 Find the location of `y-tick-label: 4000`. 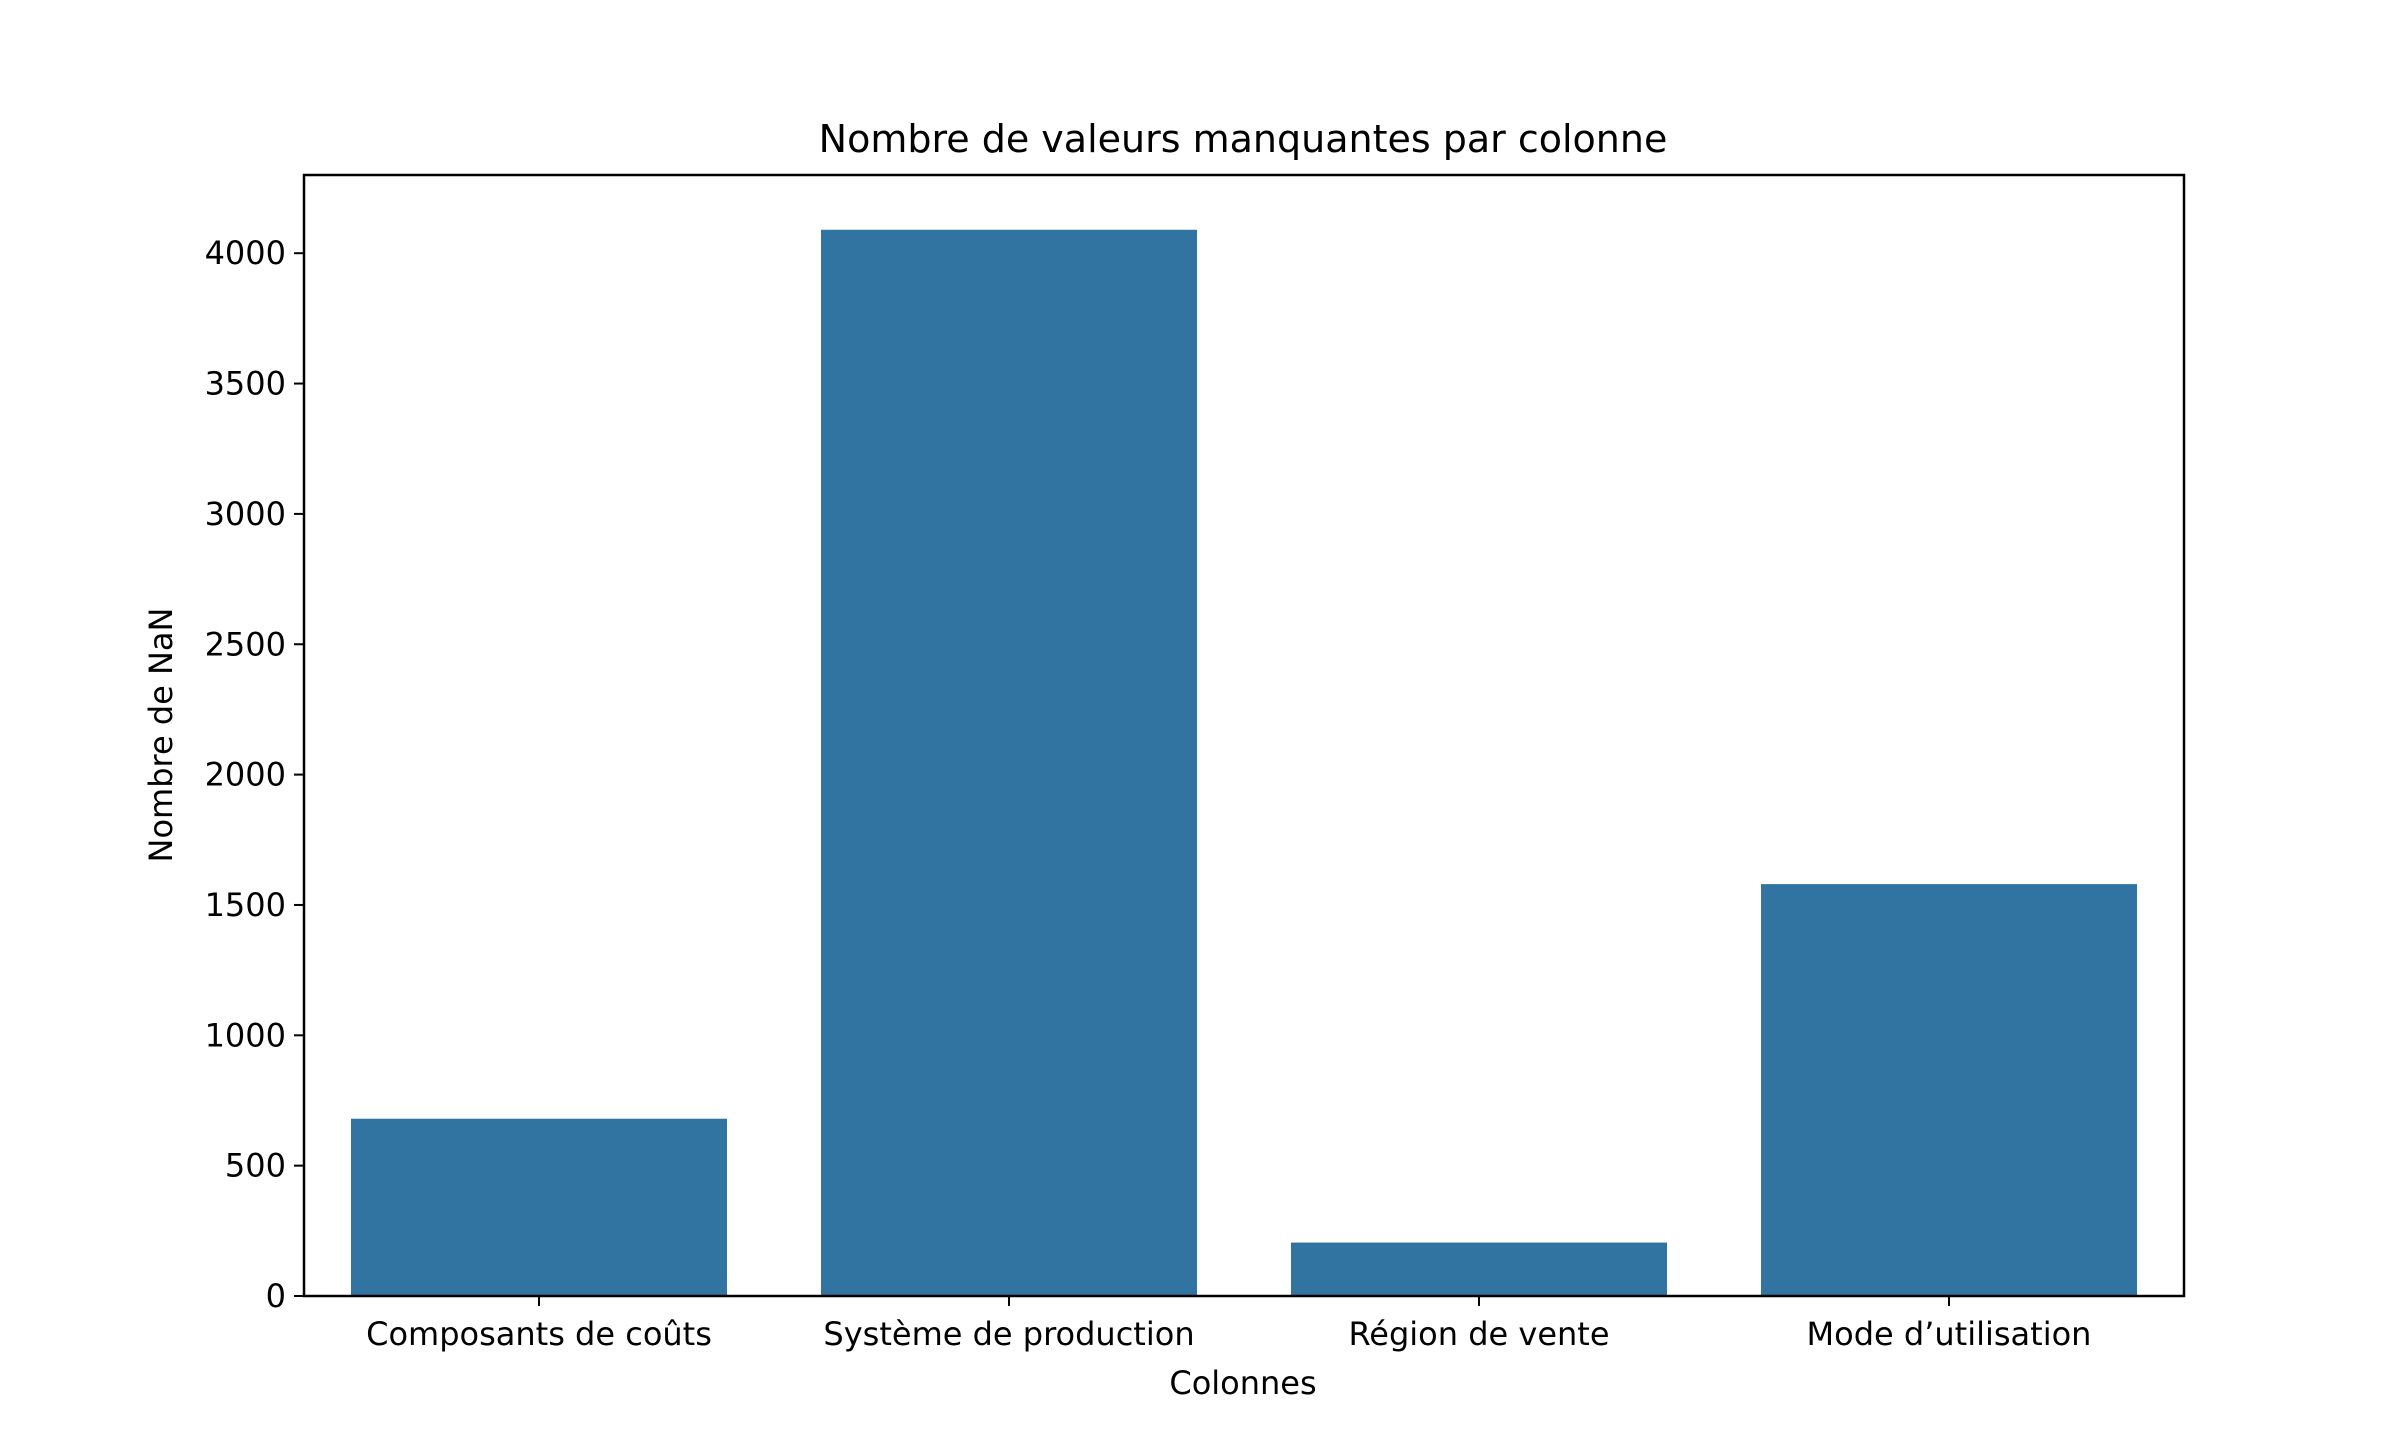

y-tick-label: 4000 is located at coordinates (245, 253).